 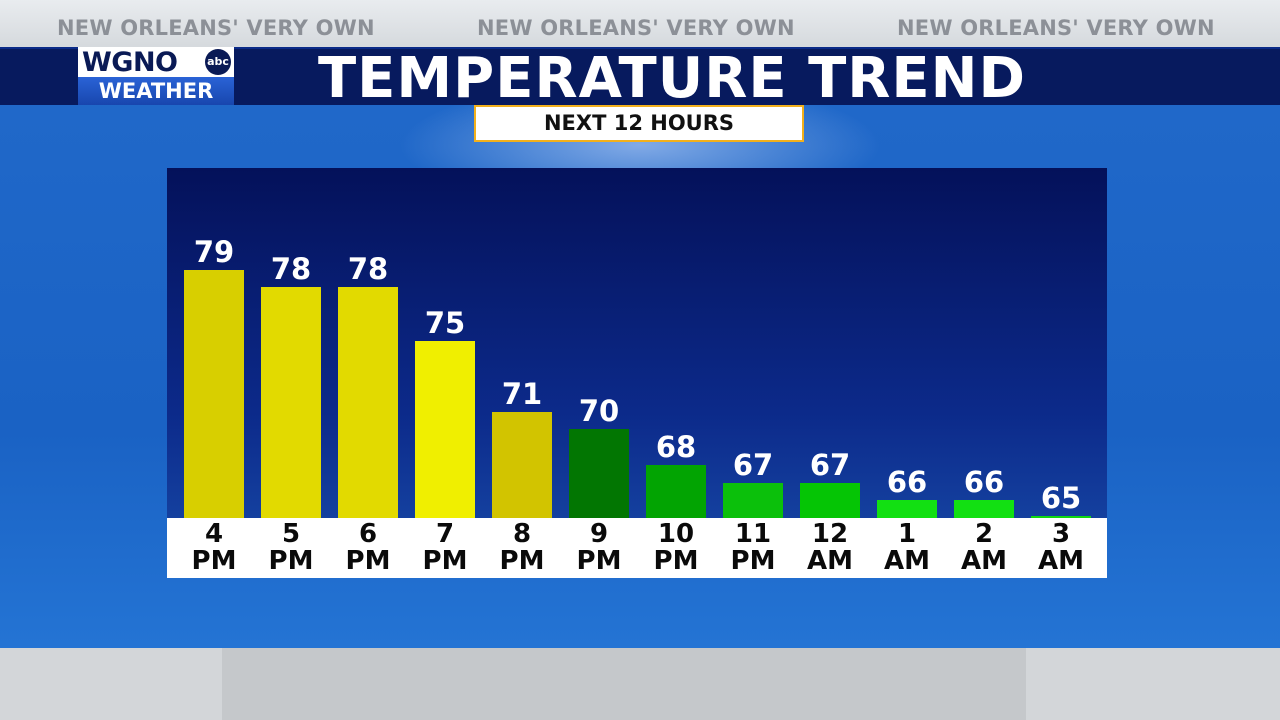 I want to click on x-tick-label: 4 PM, so click(x=214, y=547).